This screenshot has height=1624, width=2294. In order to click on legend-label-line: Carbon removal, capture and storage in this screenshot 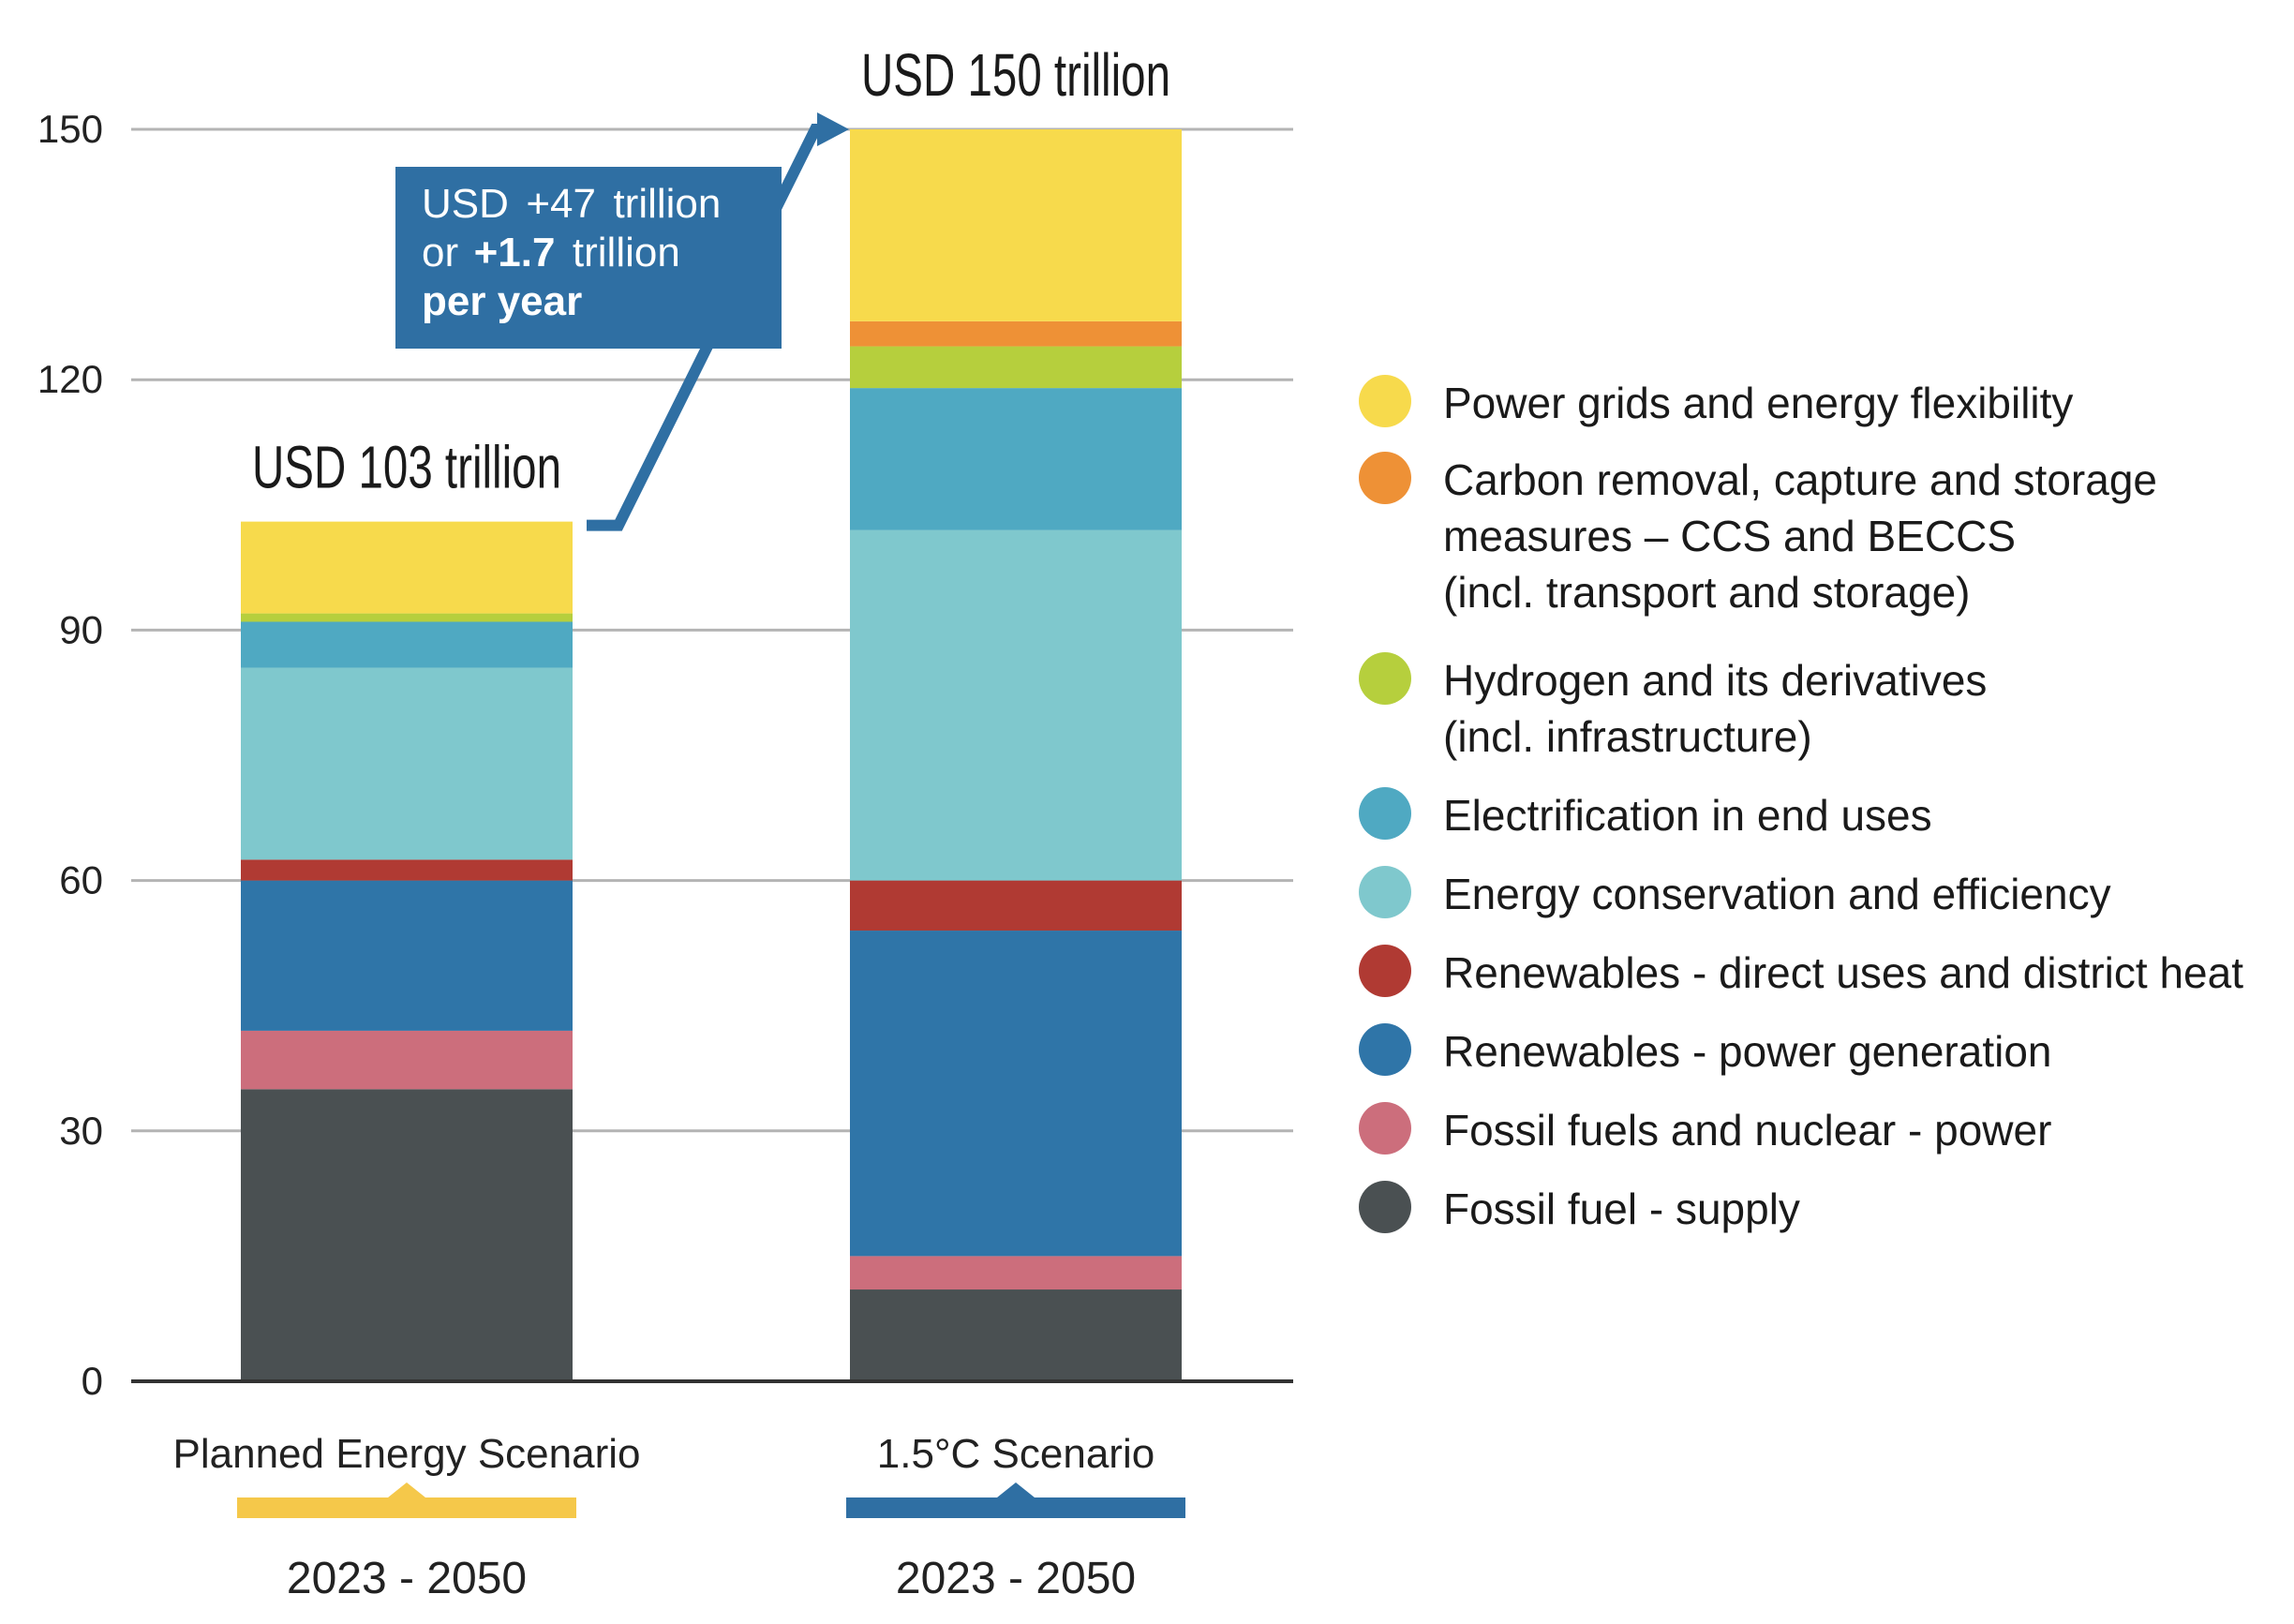, I will do `click(1800, 480)`.